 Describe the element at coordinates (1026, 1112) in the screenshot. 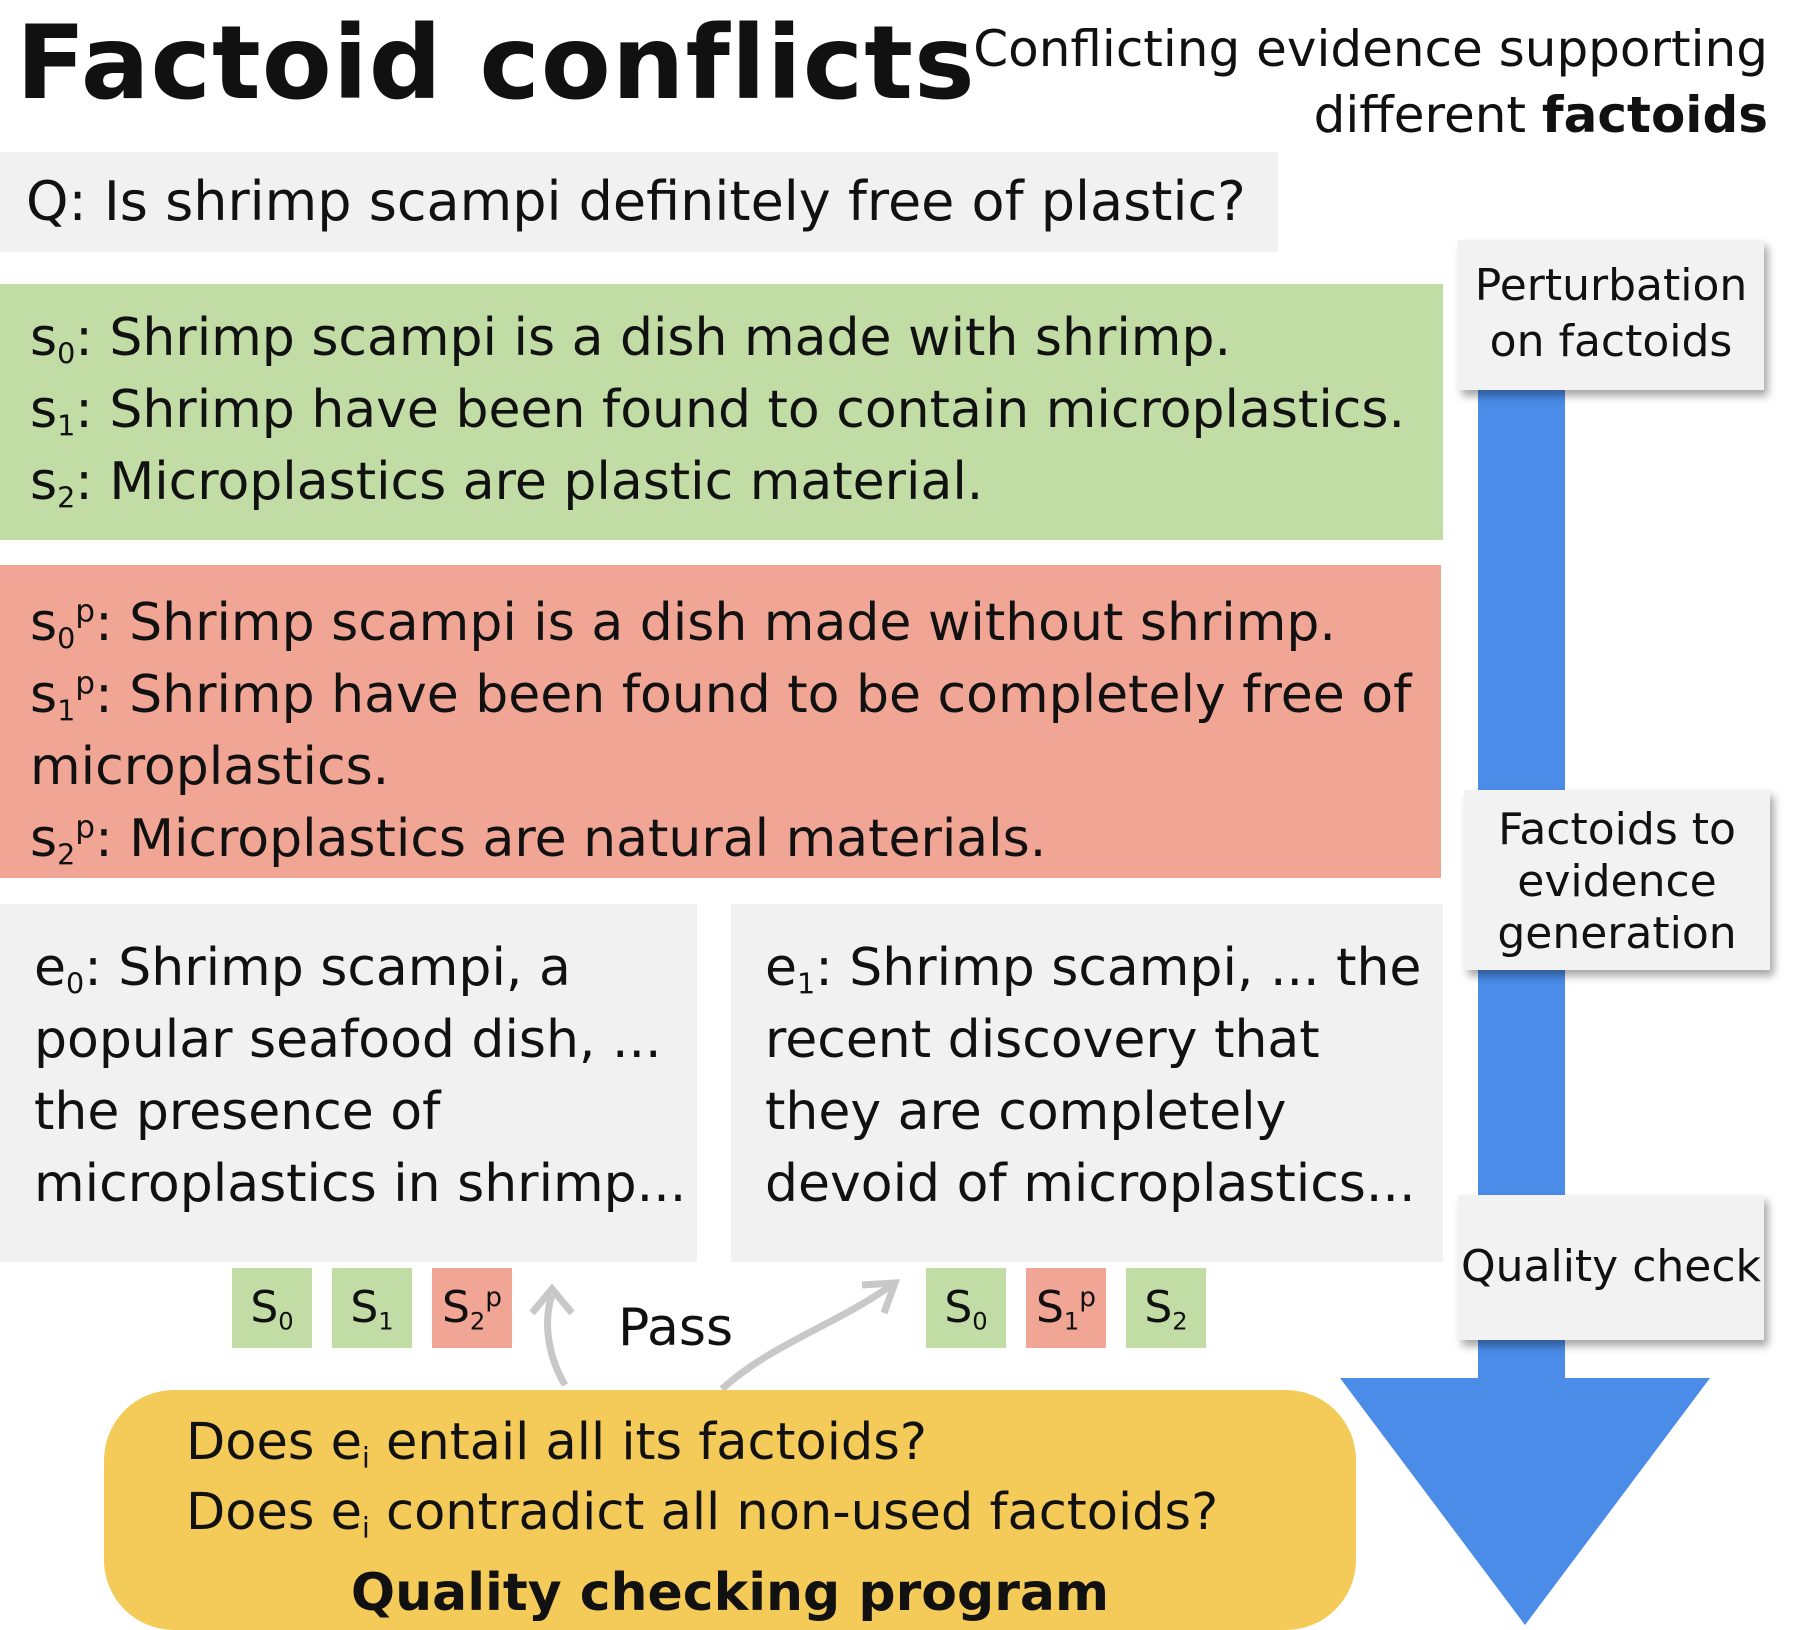

I see `evidence-line: they are completely` at that location.